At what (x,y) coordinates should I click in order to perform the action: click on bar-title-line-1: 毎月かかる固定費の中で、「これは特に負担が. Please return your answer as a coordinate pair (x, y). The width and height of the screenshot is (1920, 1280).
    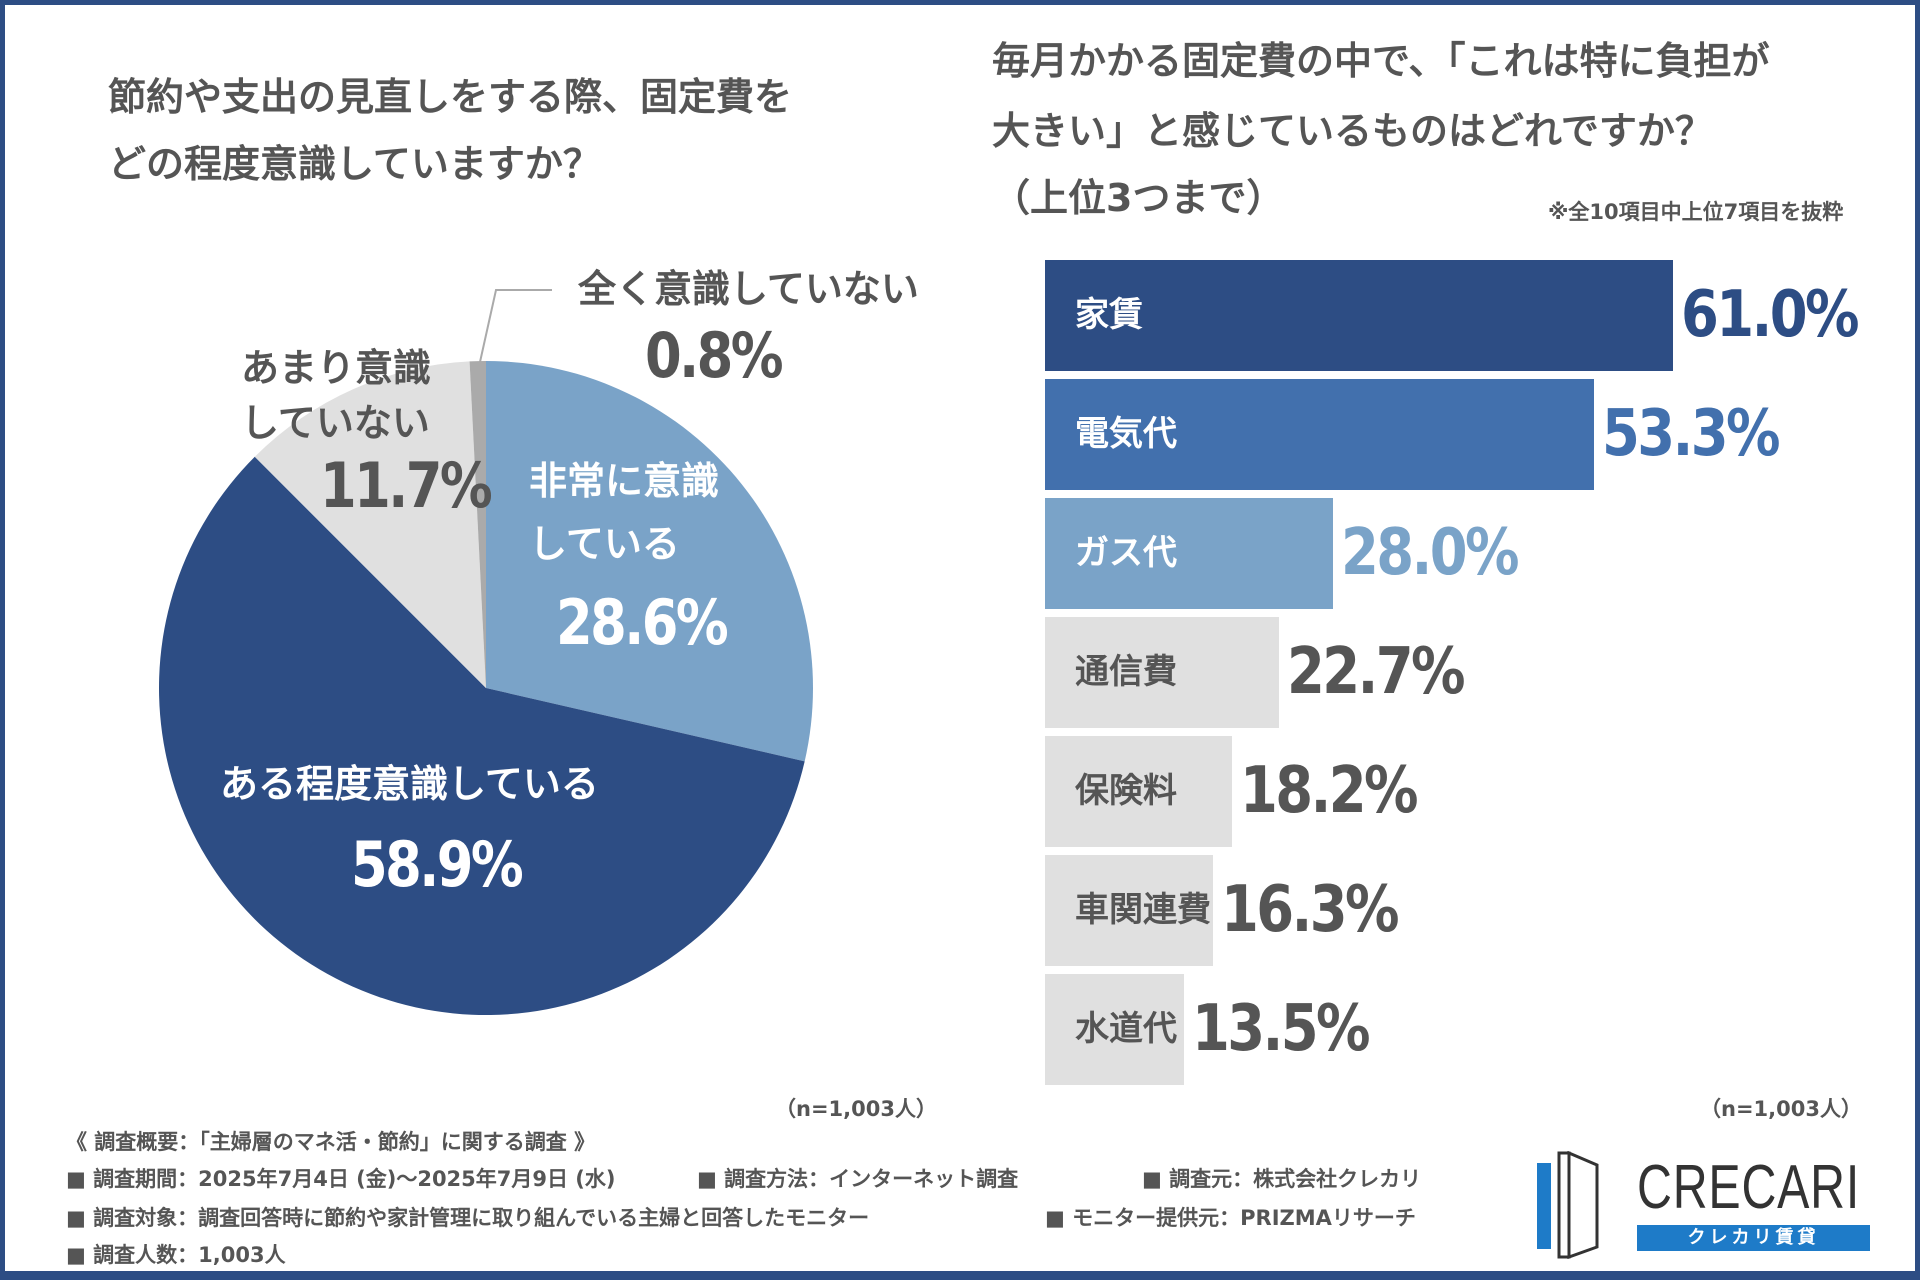
    Looking at the image, I should click on (1381, 61).